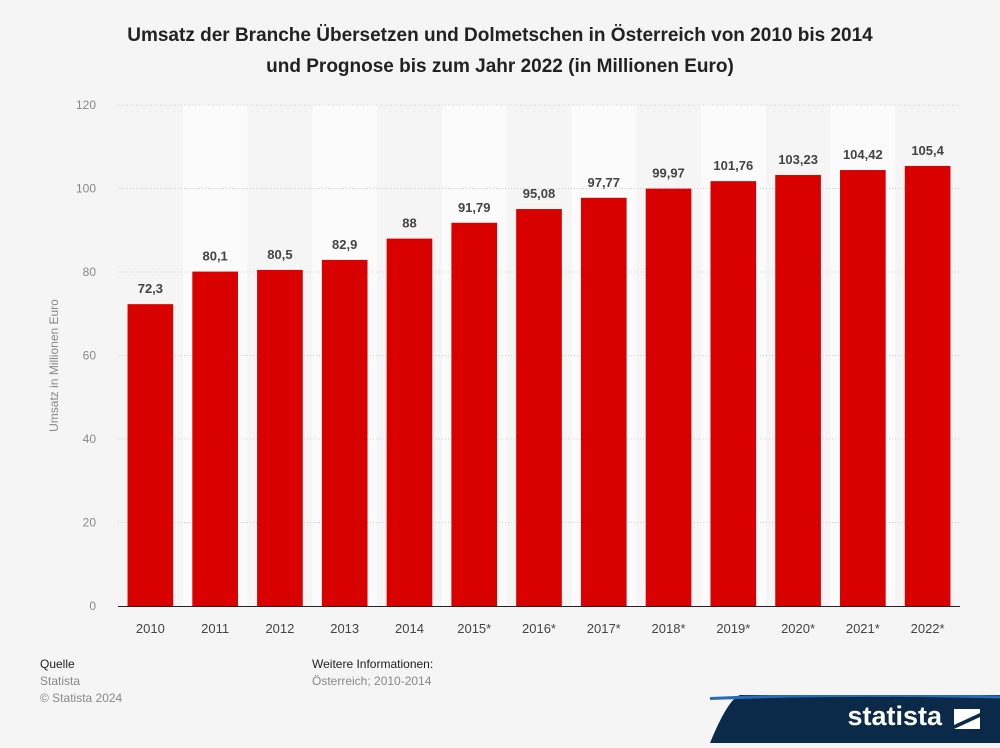  What do you see at coordinates (150, 288) in the screenshot?
I see `bar-value-label: 72,3` at bounding box center [150, 288].